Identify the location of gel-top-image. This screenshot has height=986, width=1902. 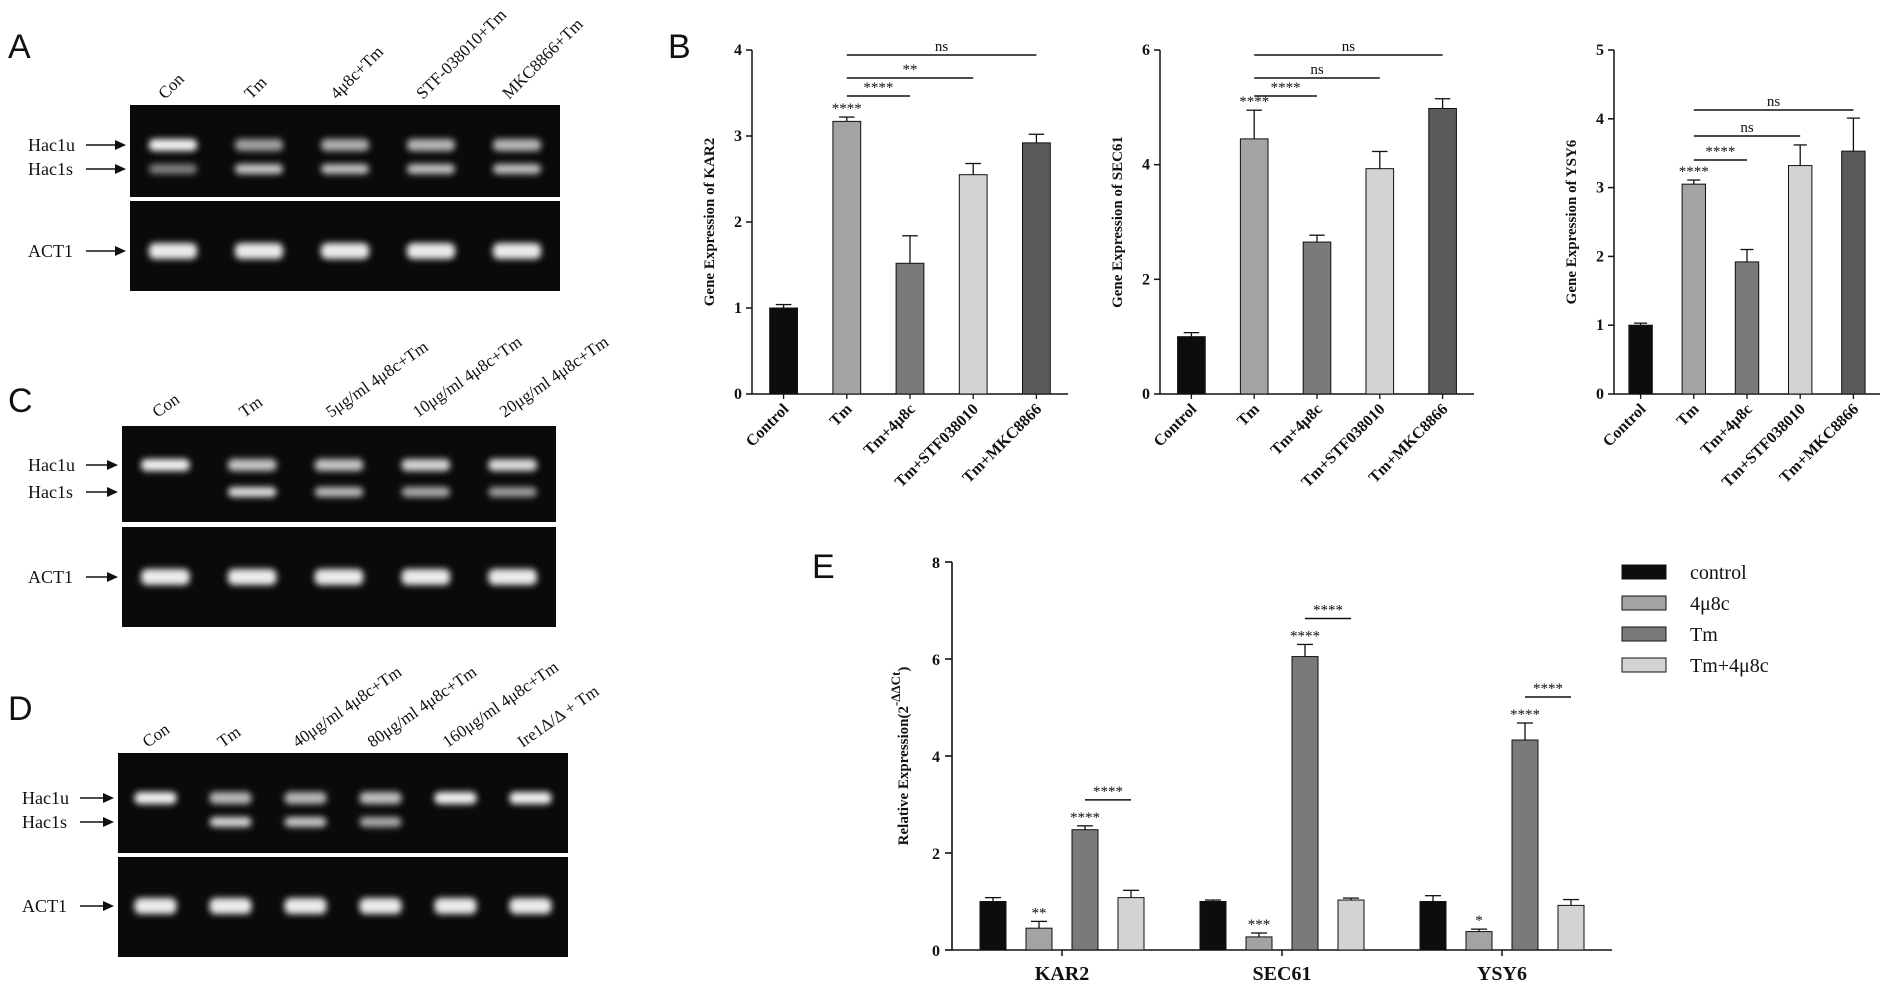
(343, 803).